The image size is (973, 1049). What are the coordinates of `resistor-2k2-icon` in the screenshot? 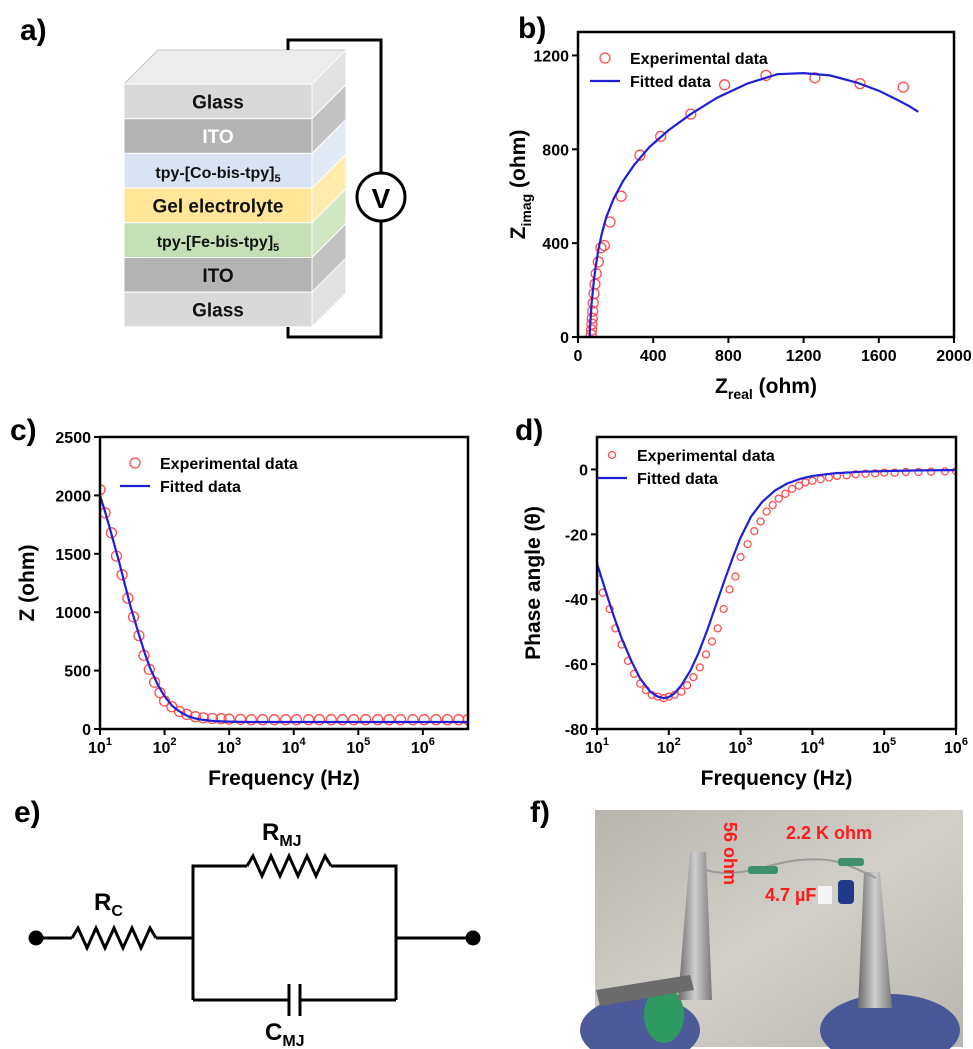 It's located at (851, 862).